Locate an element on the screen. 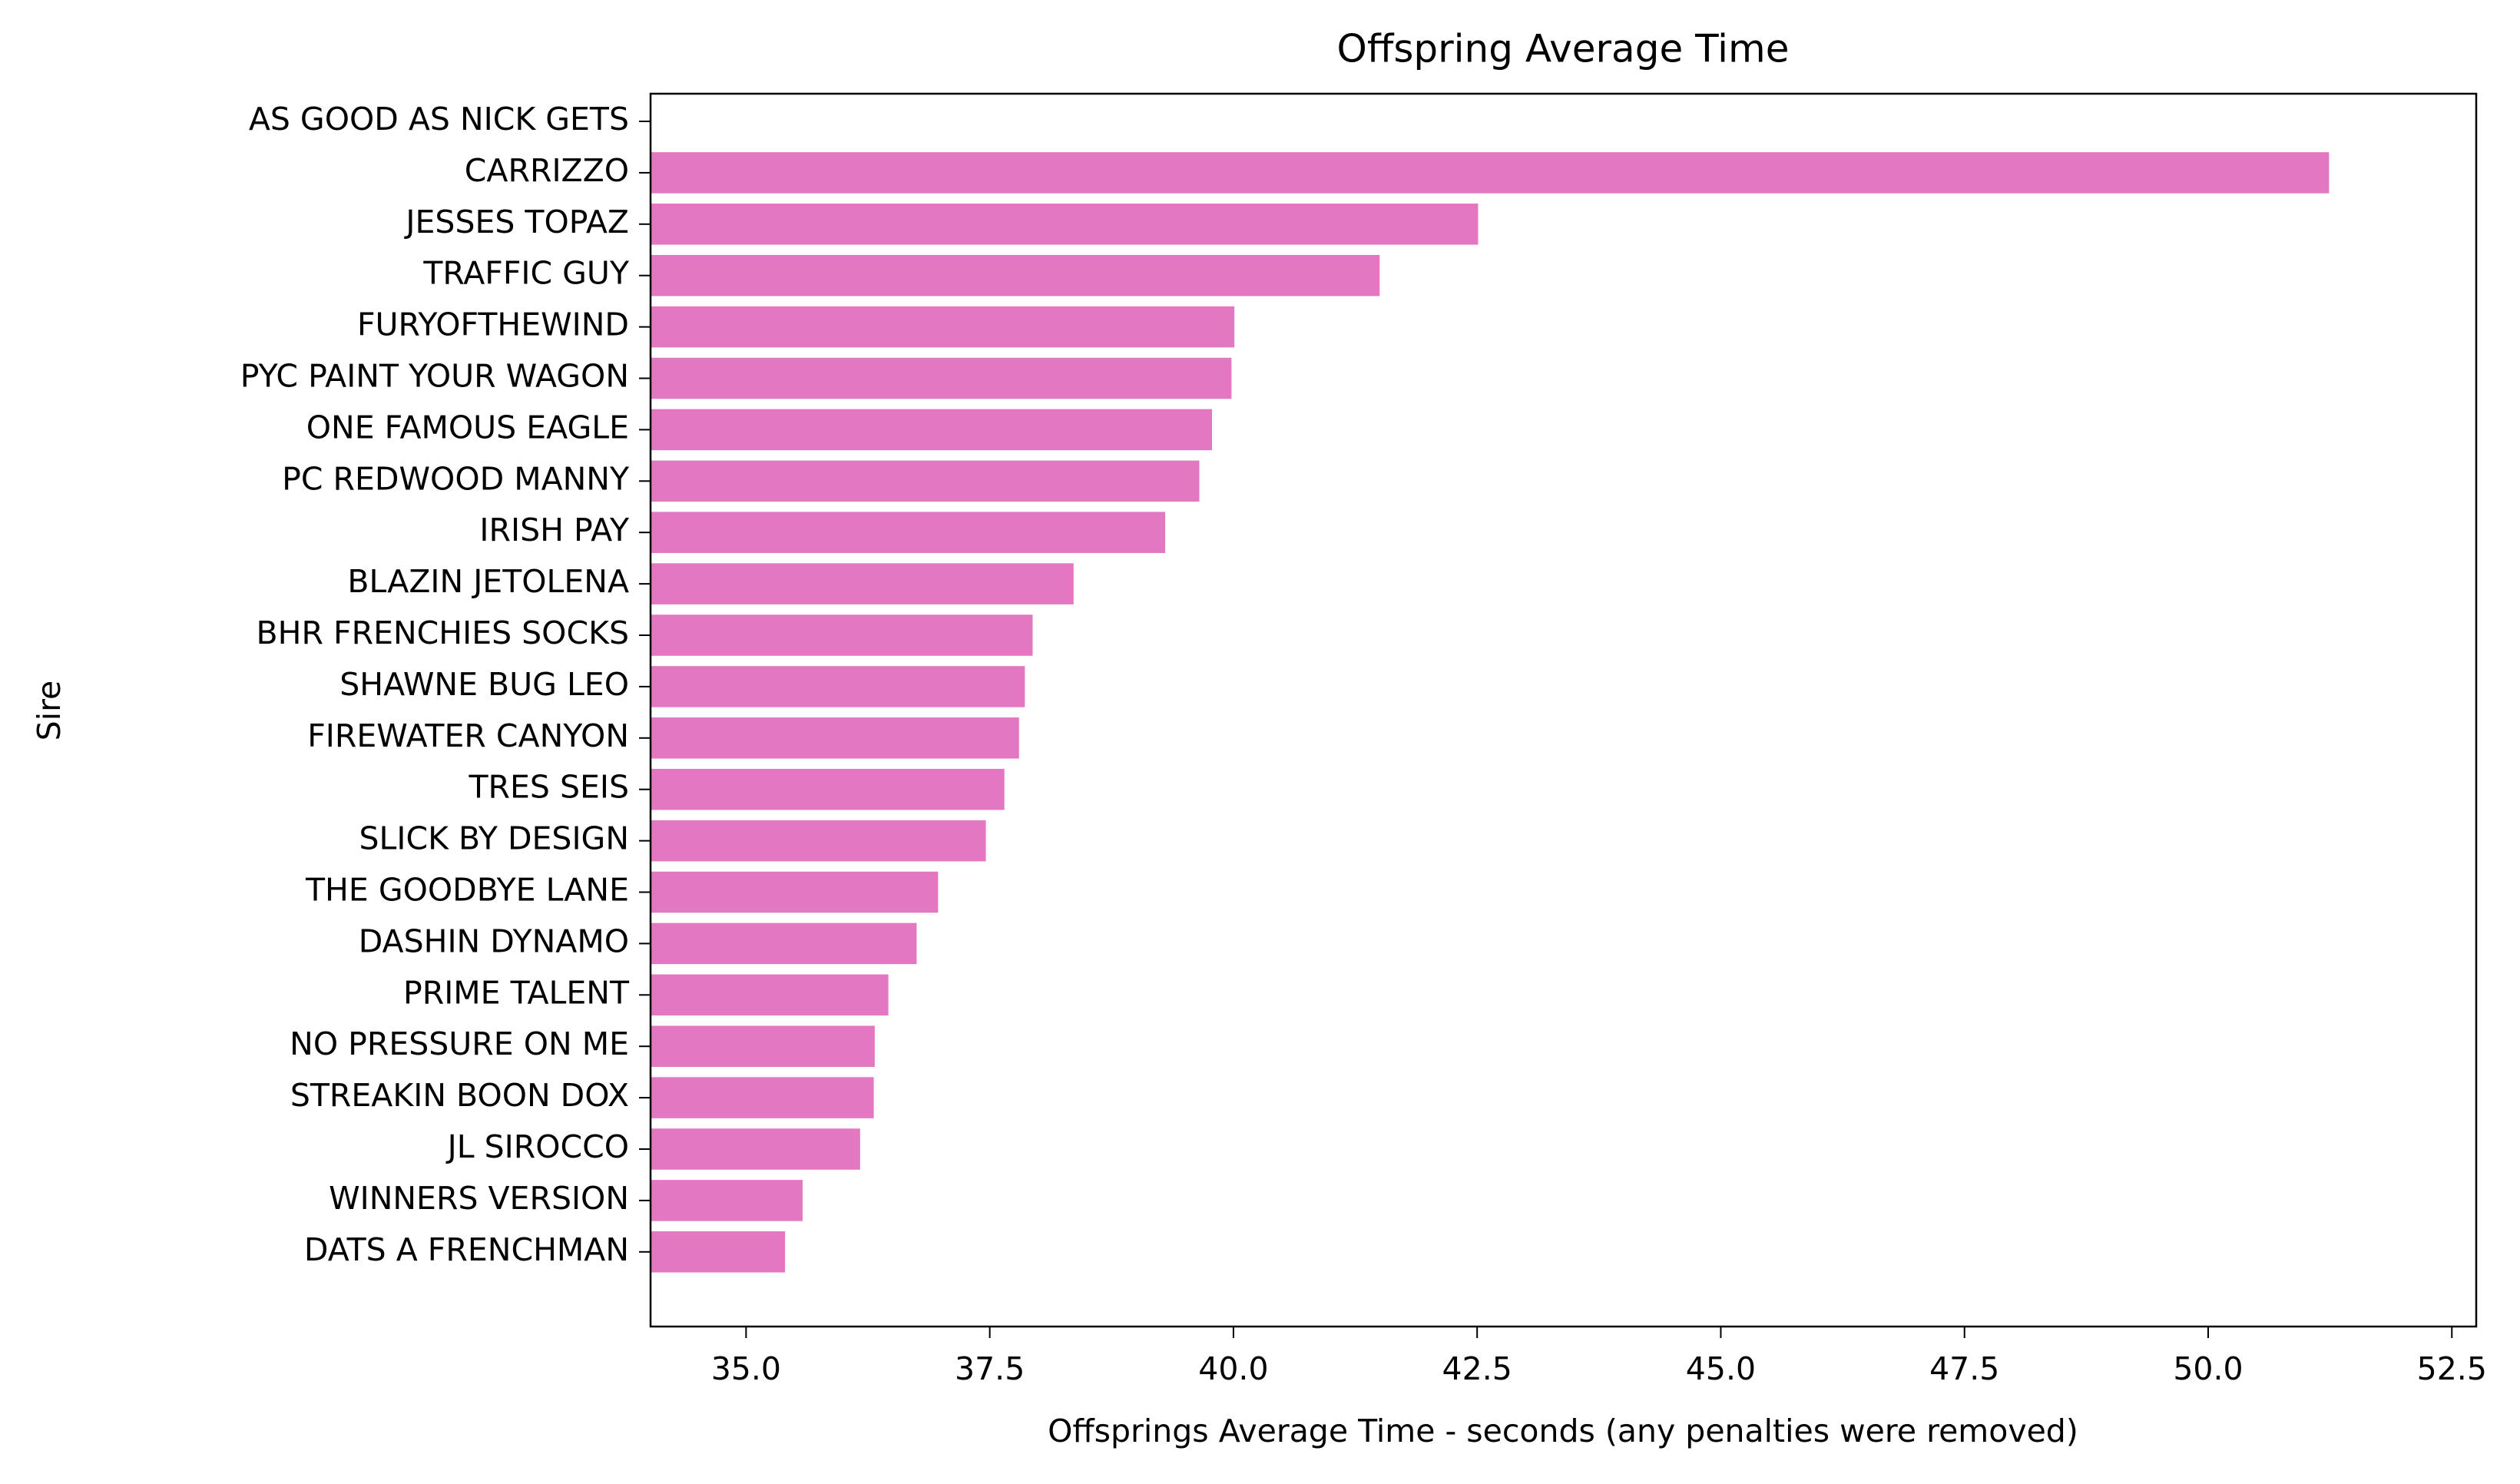 The width and height of the screenshot is (2520, 1484). y-tick-label: STREAKIN BOON DOX is located at coordinates (460, 1095).